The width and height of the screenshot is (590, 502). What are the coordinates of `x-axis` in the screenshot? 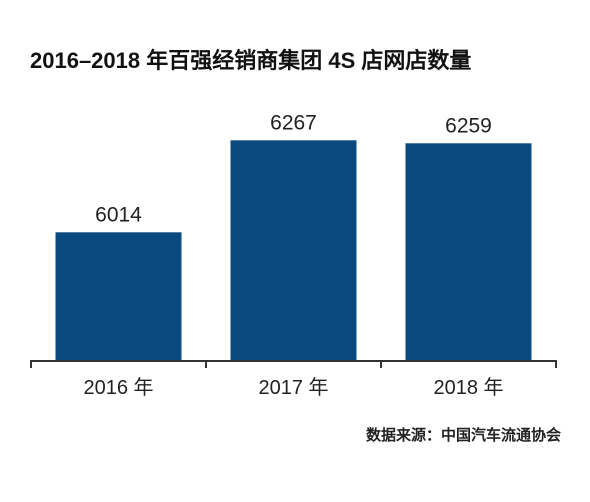 It's located at (293, 364).